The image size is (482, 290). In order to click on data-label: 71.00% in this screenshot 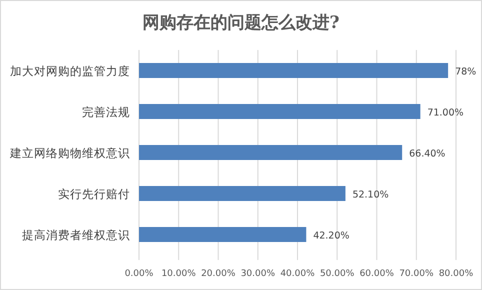, I will do `click(445, 113)`.